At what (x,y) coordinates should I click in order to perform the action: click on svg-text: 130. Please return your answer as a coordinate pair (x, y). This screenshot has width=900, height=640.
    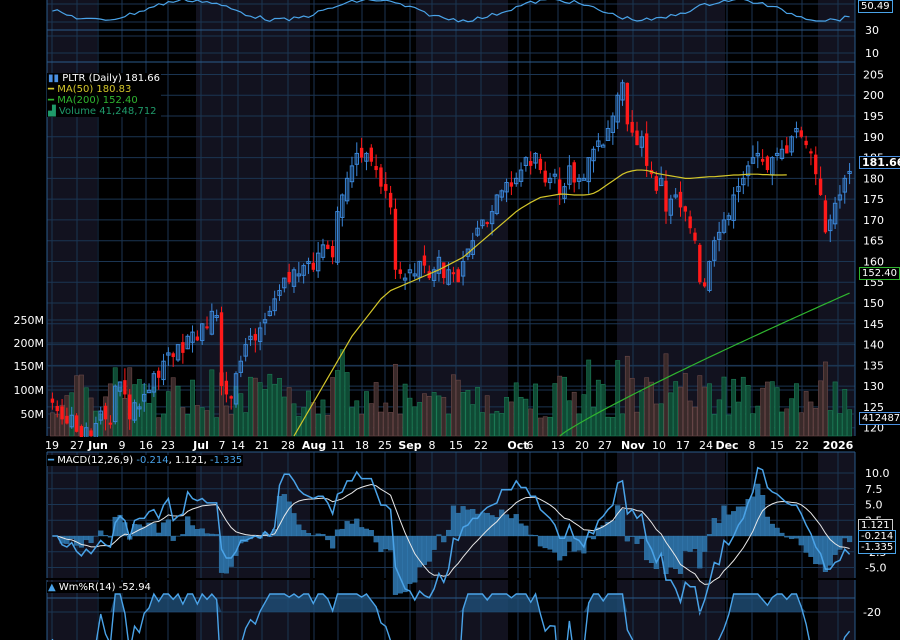
    Looking at the image, I should click on (873, 386).